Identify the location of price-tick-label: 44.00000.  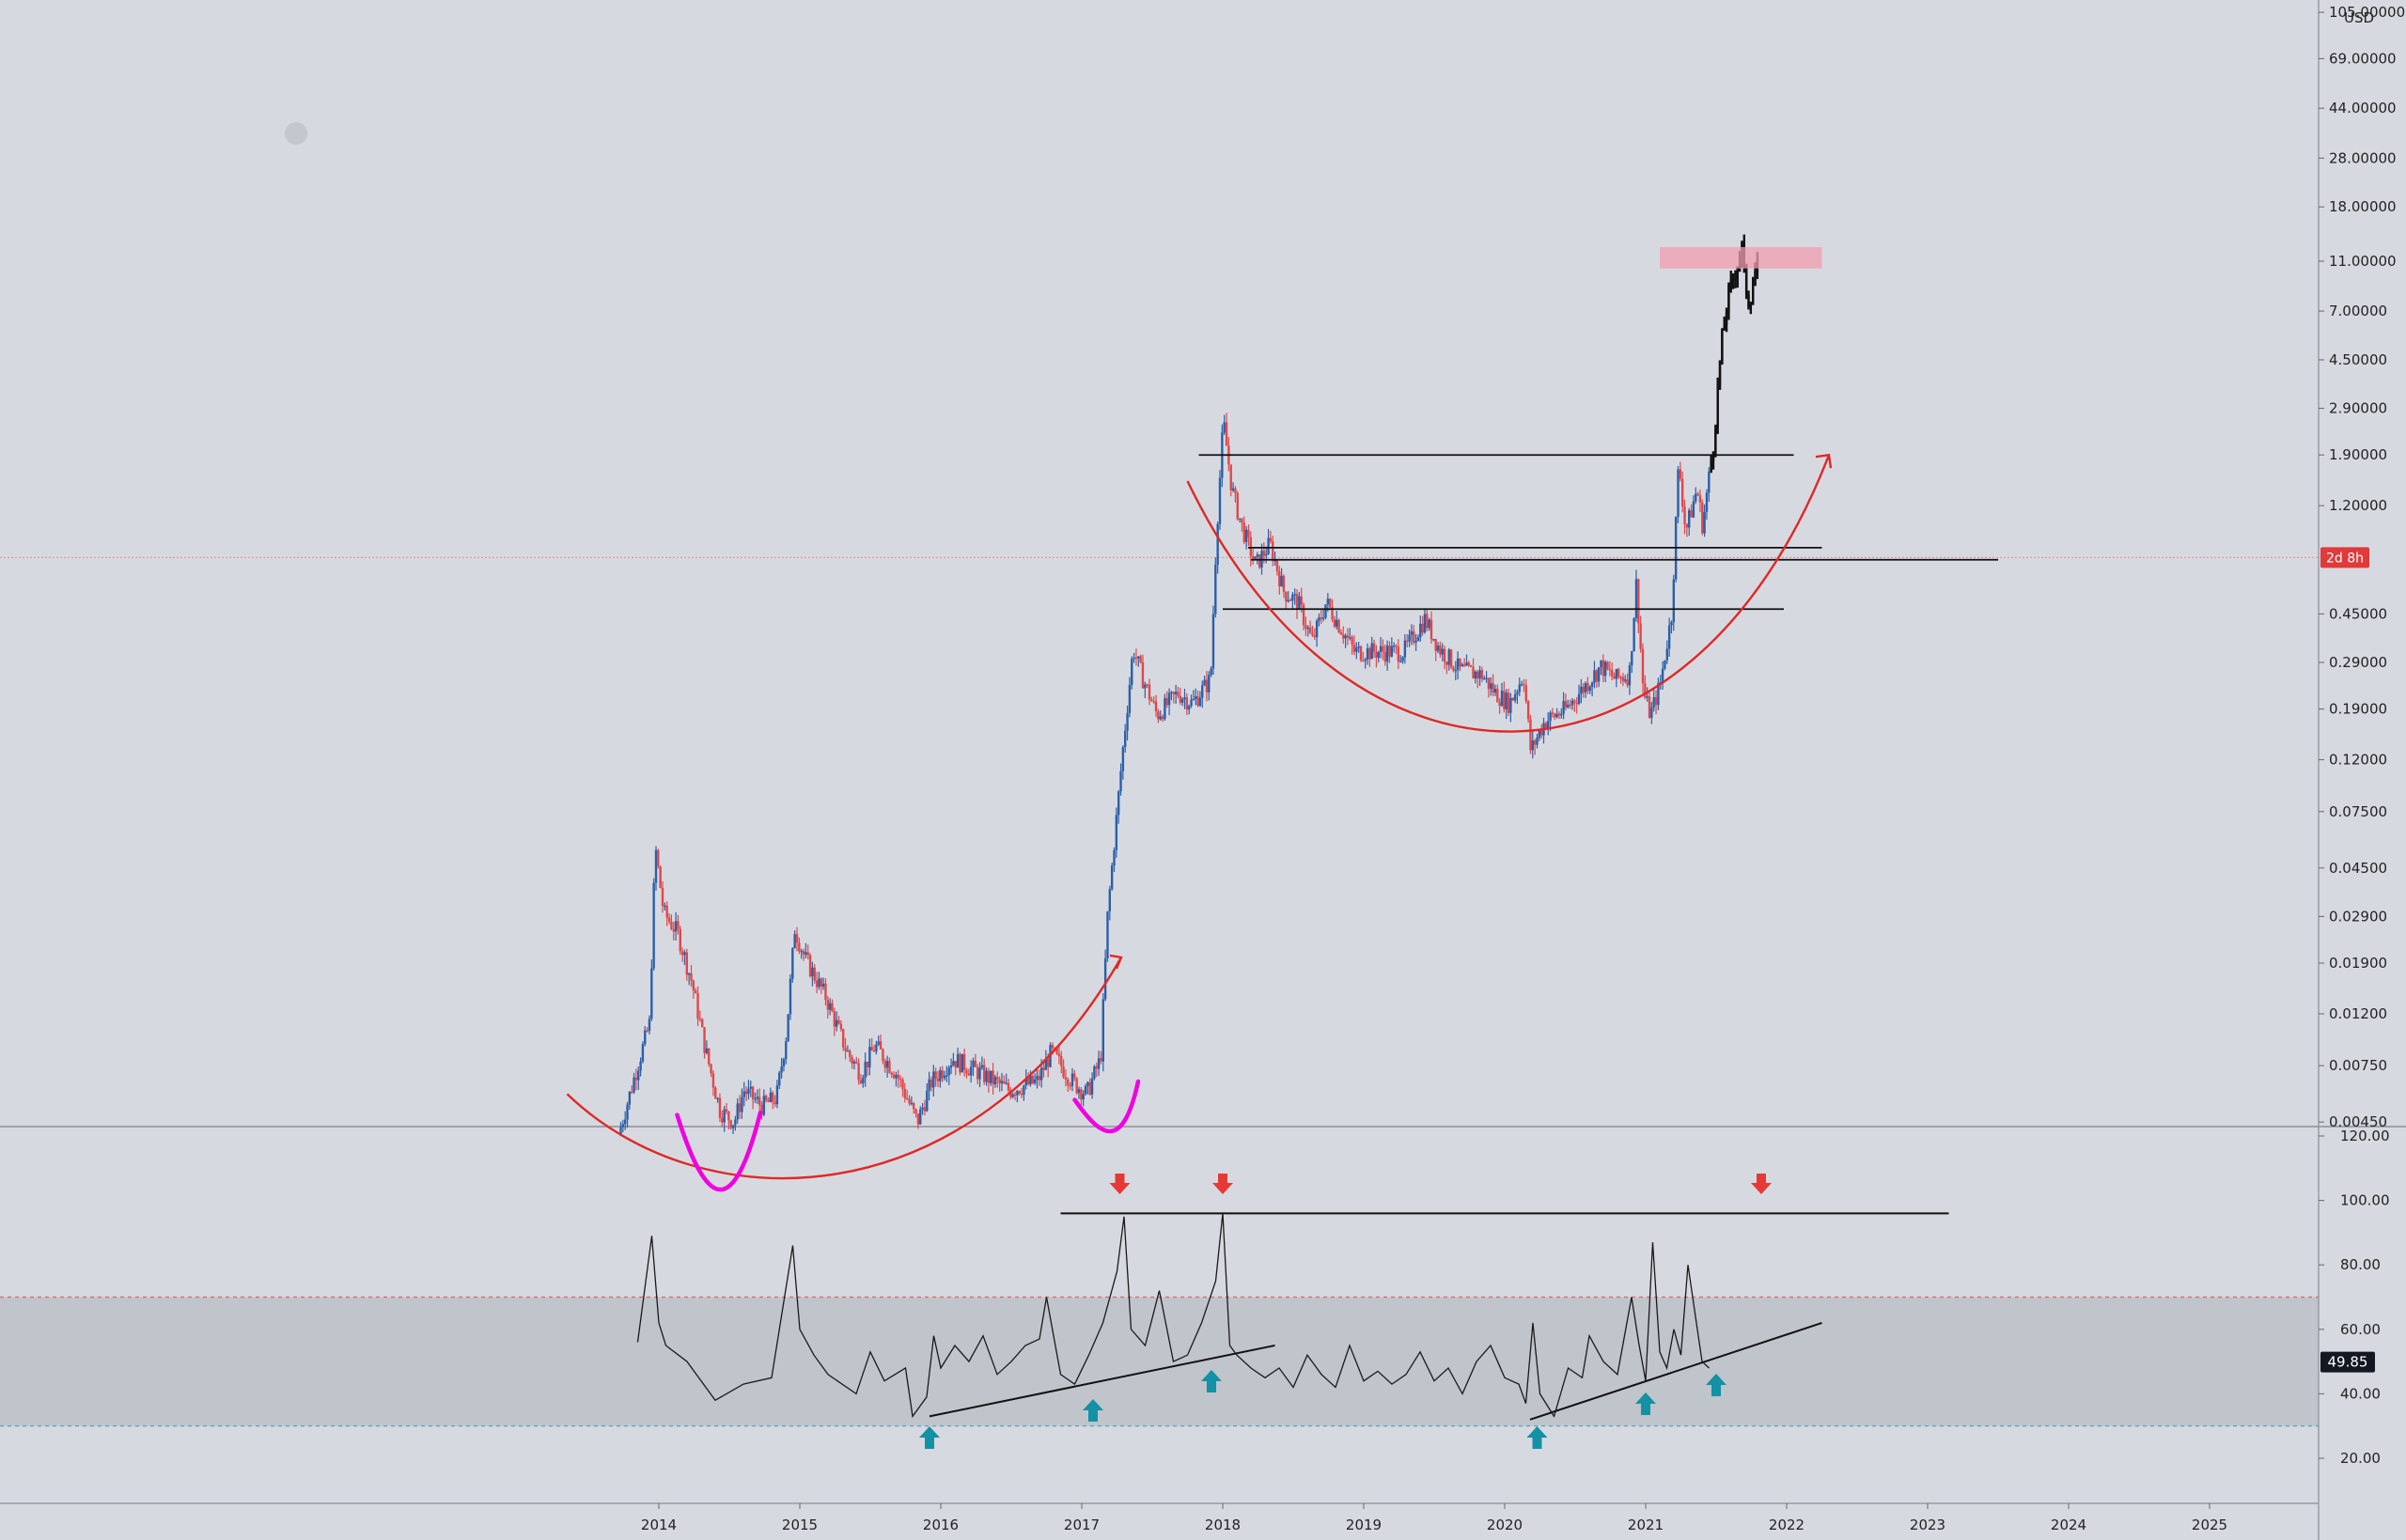
(2363, 108).